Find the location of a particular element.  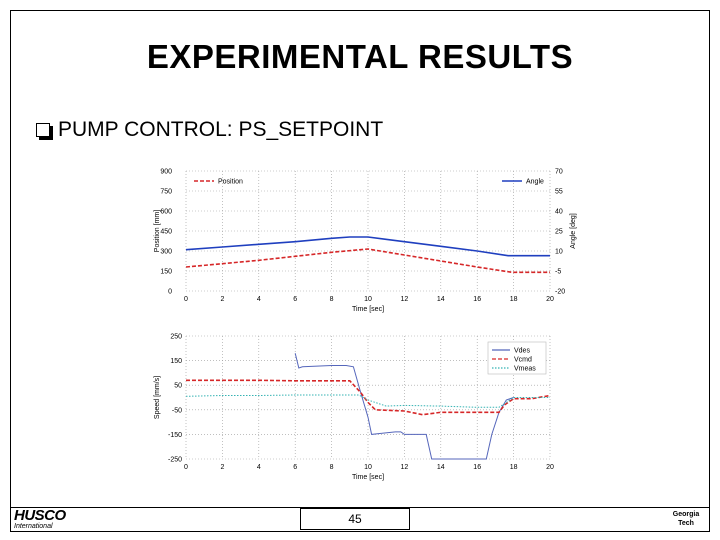

y-tick-label: 450 is located at coordinates (166, 232).